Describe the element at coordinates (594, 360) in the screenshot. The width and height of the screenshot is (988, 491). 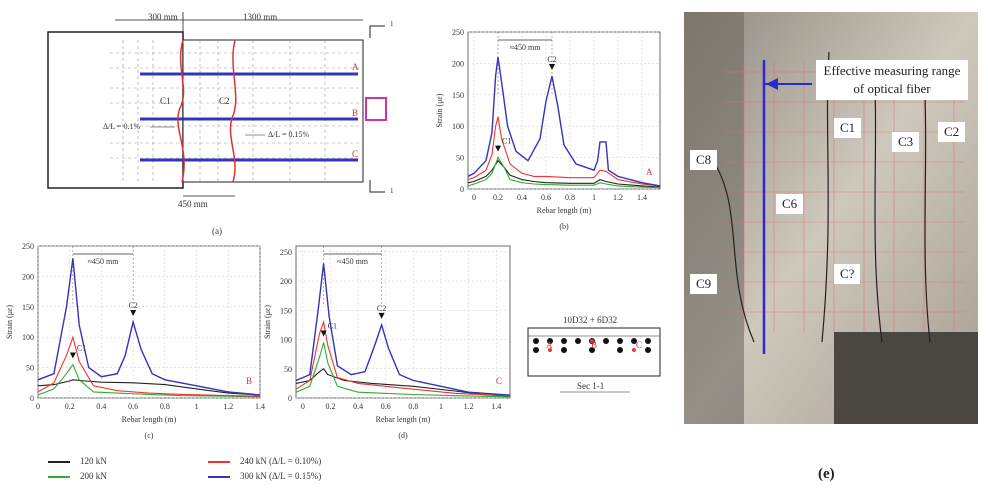
I see `section-diagram` at that location.